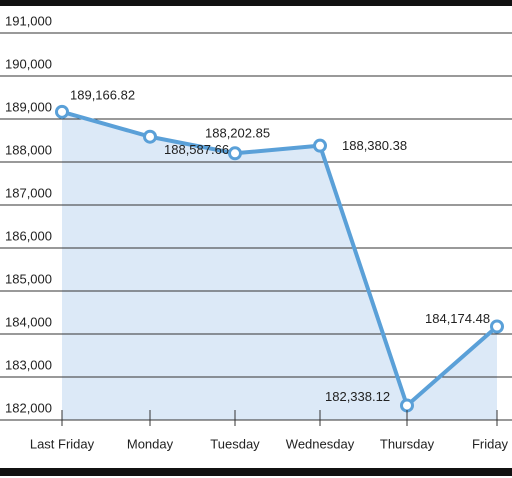 This screenshot has height=478, width=512. I want to click on data-label: 182,338.12, so click(357, 396).